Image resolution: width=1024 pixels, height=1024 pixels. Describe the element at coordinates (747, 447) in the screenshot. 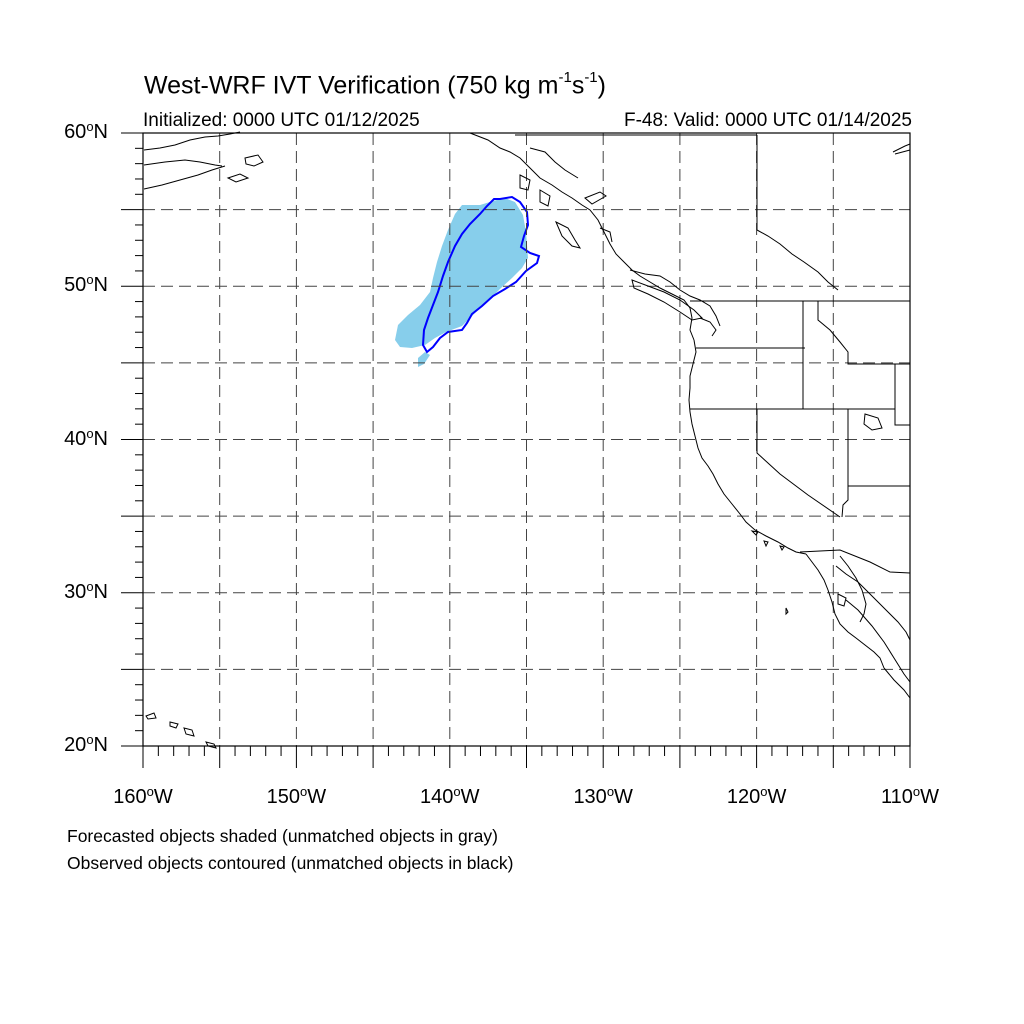

I see `us-west-coast` at that location.